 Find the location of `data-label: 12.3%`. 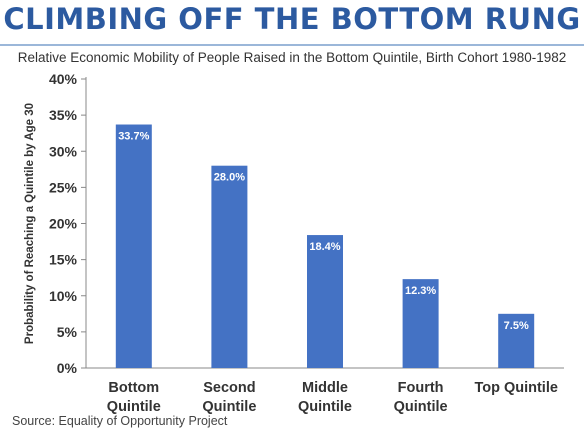

data-label: 12.3% is located at coordinates (420, 291).